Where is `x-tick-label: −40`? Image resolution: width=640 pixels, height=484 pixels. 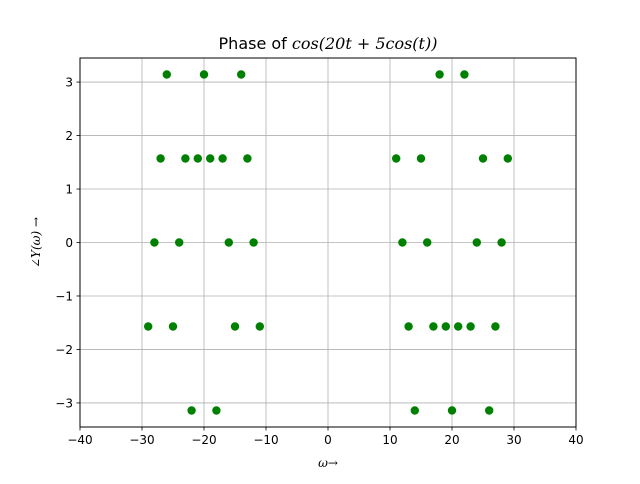
x-tick-label: −40 is located at coordinates (79, 440).